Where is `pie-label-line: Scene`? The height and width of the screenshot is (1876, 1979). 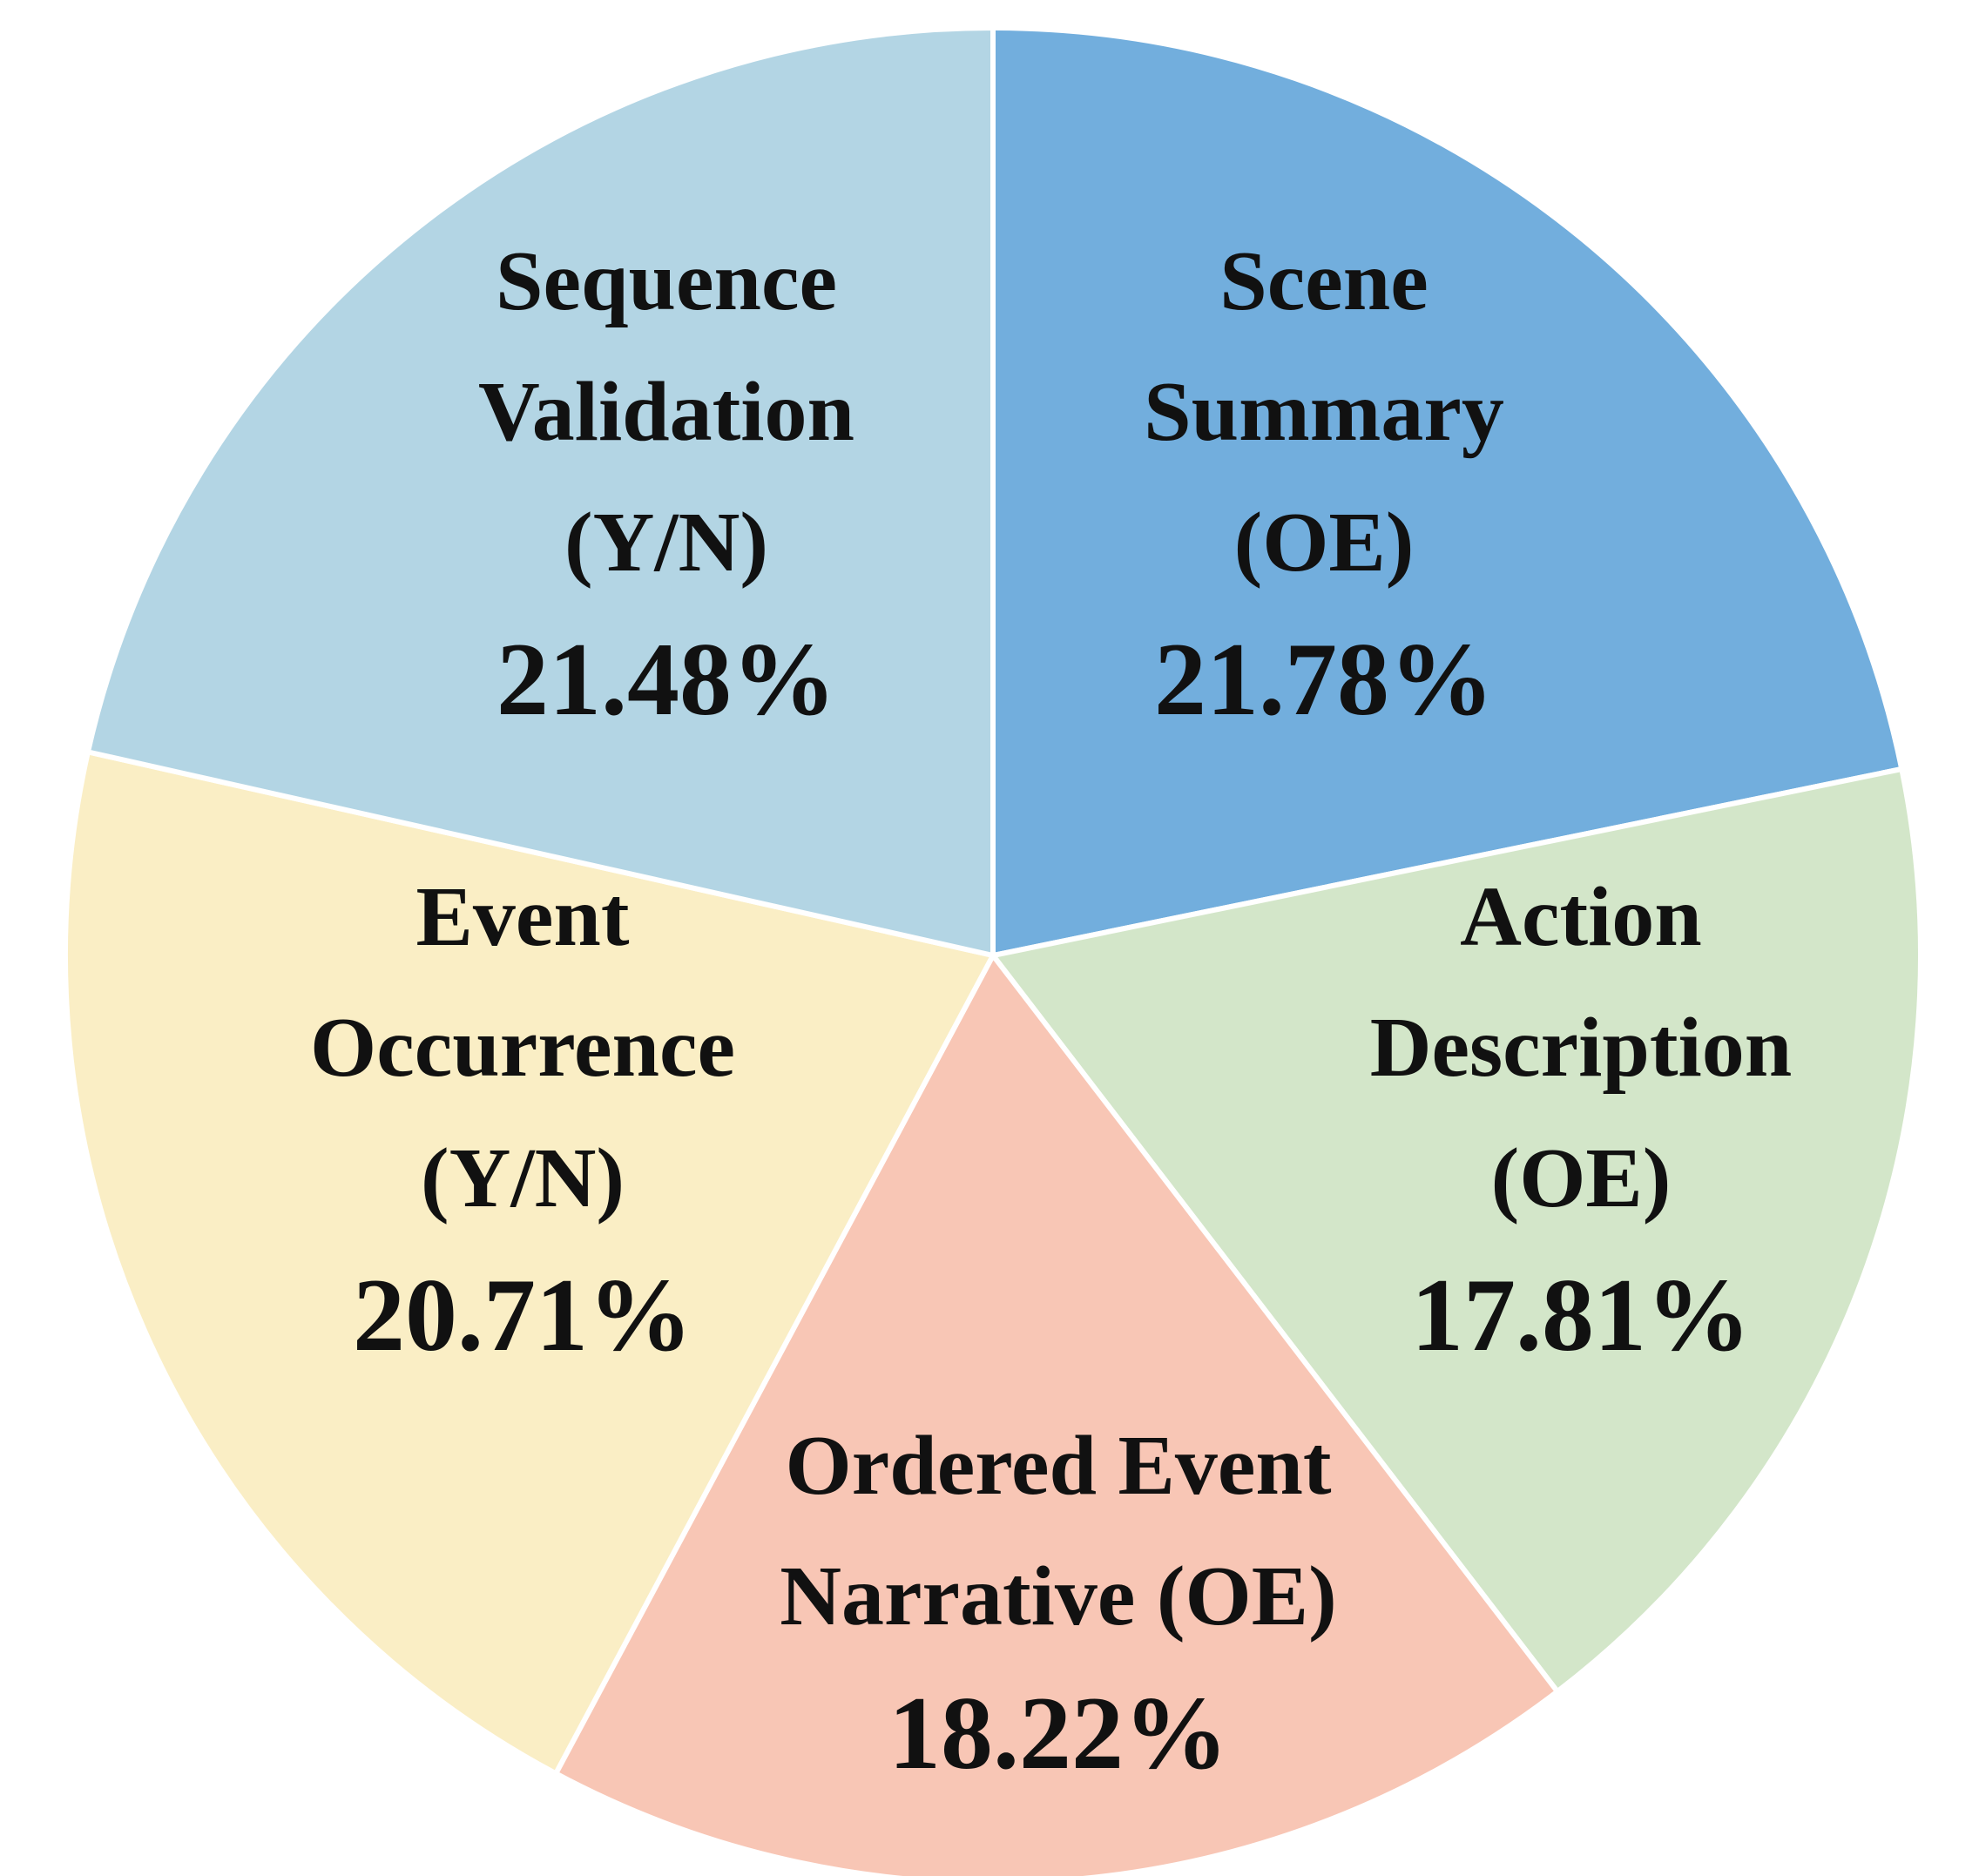 pie-label-line: Scene is located at coordinates (1324, 281).